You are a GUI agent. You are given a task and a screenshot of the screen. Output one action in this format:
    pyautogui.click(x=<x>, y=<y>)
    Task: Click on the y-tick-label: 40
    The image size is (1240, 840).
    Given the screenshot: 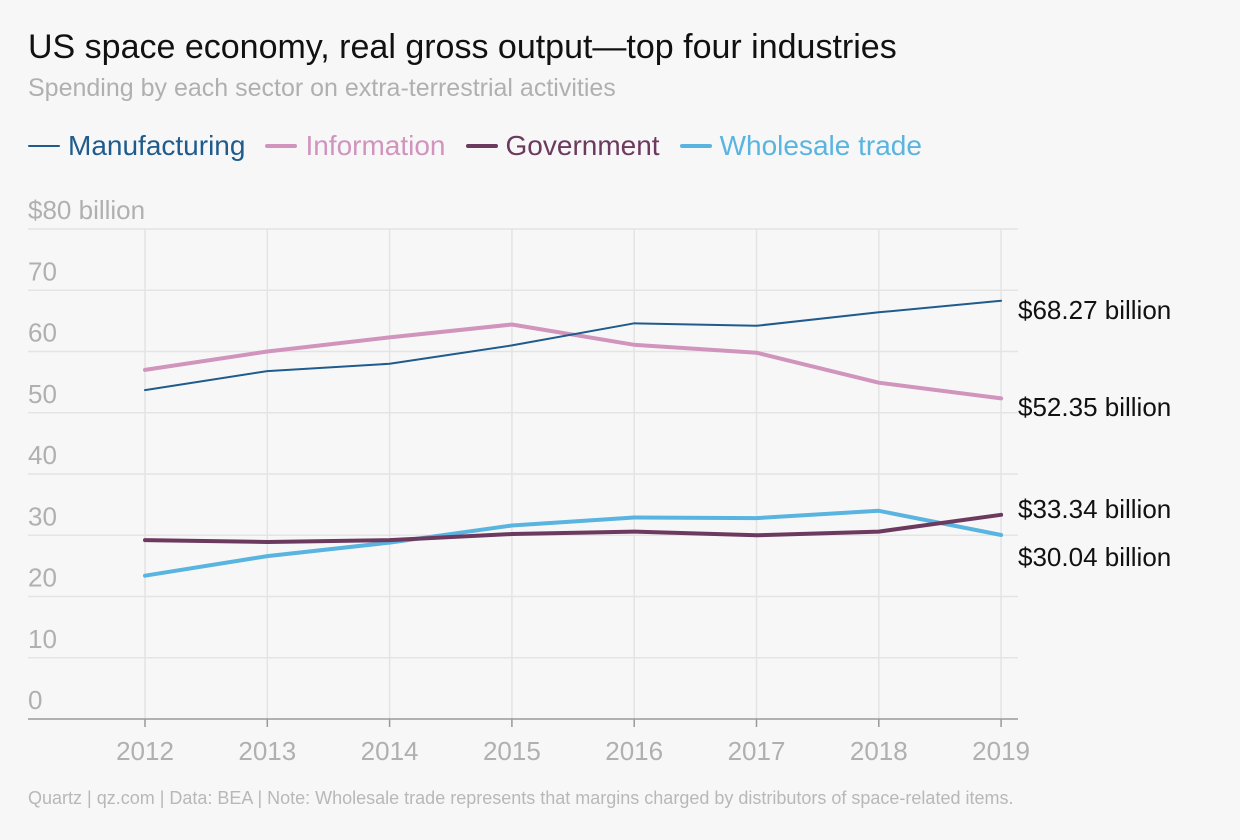 What is the action you would take?
    pyautogui.click(x=42, y=455)
    